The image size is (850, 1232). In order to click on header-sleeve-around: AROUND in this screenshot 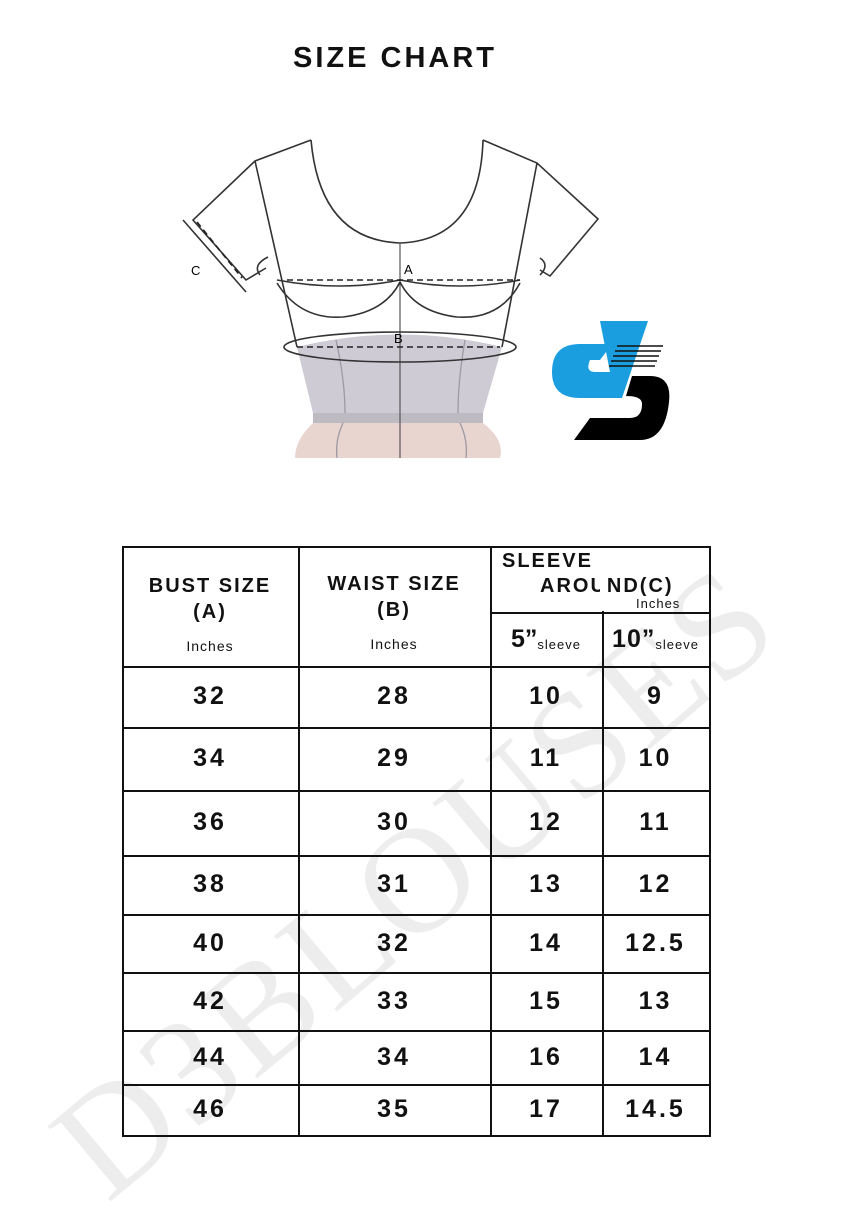, I will do `click(590, 586)`.